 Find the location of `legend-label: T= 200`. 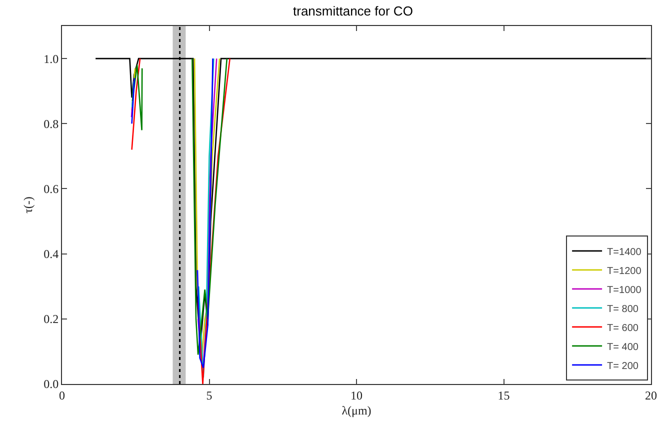

legend-label: T= 200 is located at coordinates (623, 366).